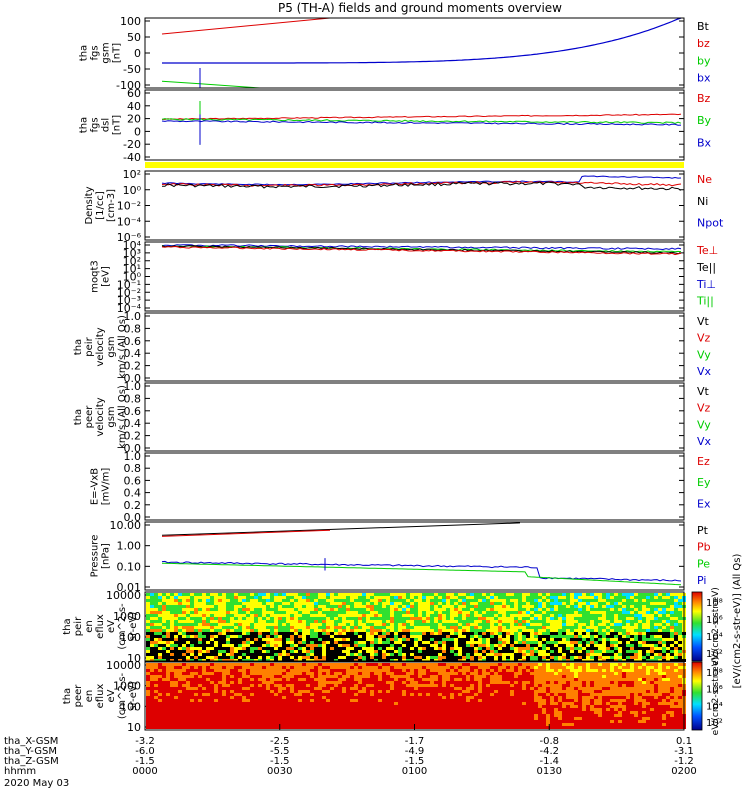 The height and width of the screenshot is (800, 750). Describe the element at coordinates (134, 727) in the screenshot. I see `ytick-label: 10` at that location.